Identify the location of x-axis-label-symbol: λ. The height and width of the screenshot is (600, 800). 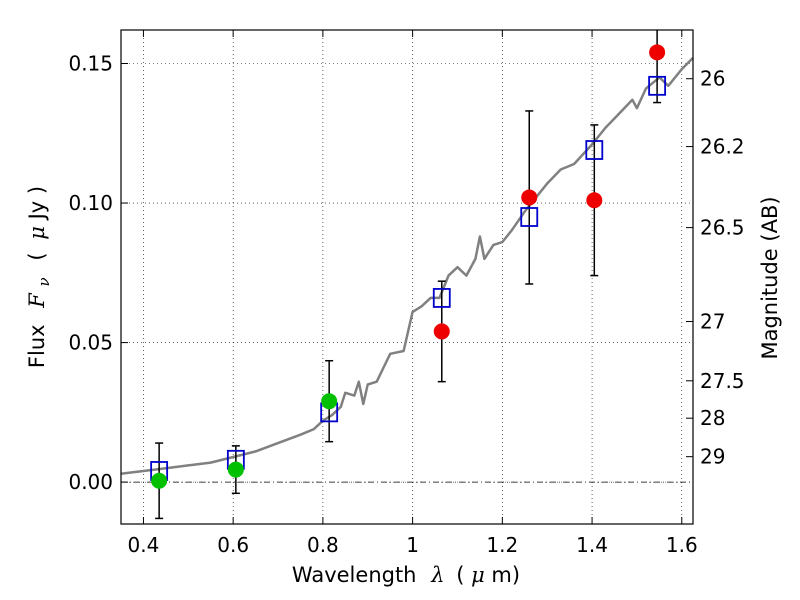
(437, 575).